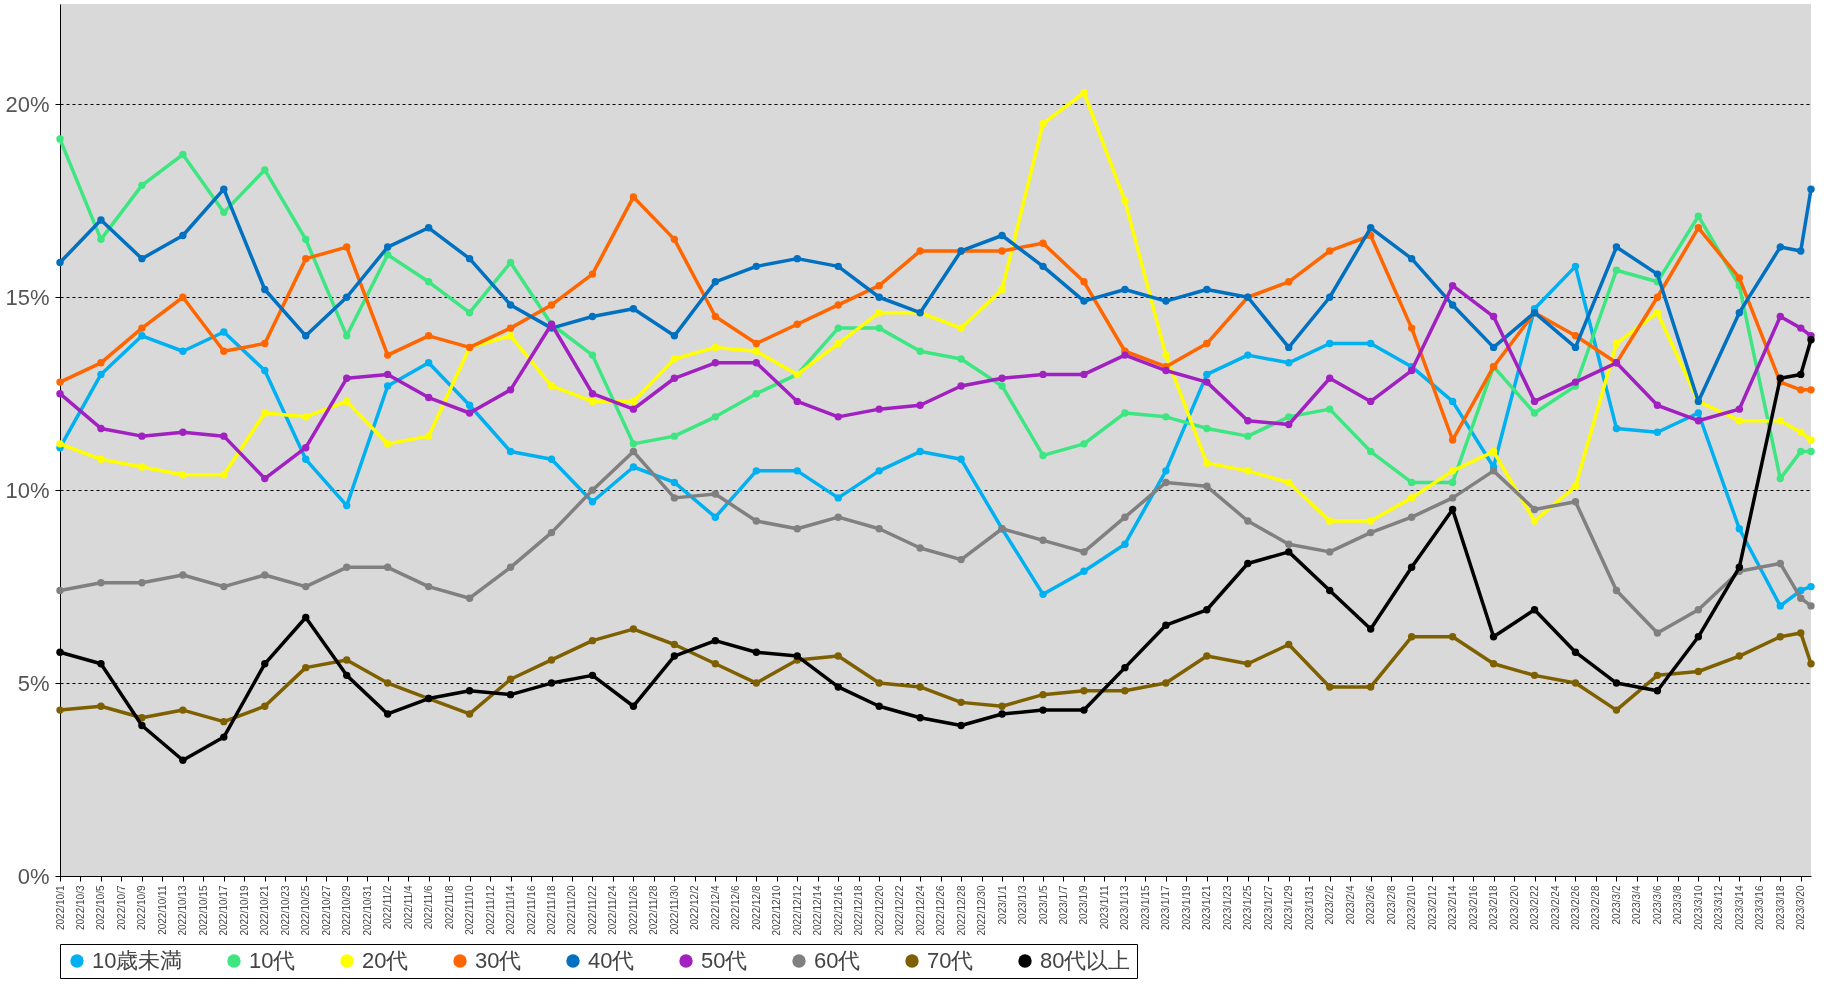 This screenshot has height=1001, width=1841. I want to click on x-tick-label: 2022/11/30, so click(674, 910).